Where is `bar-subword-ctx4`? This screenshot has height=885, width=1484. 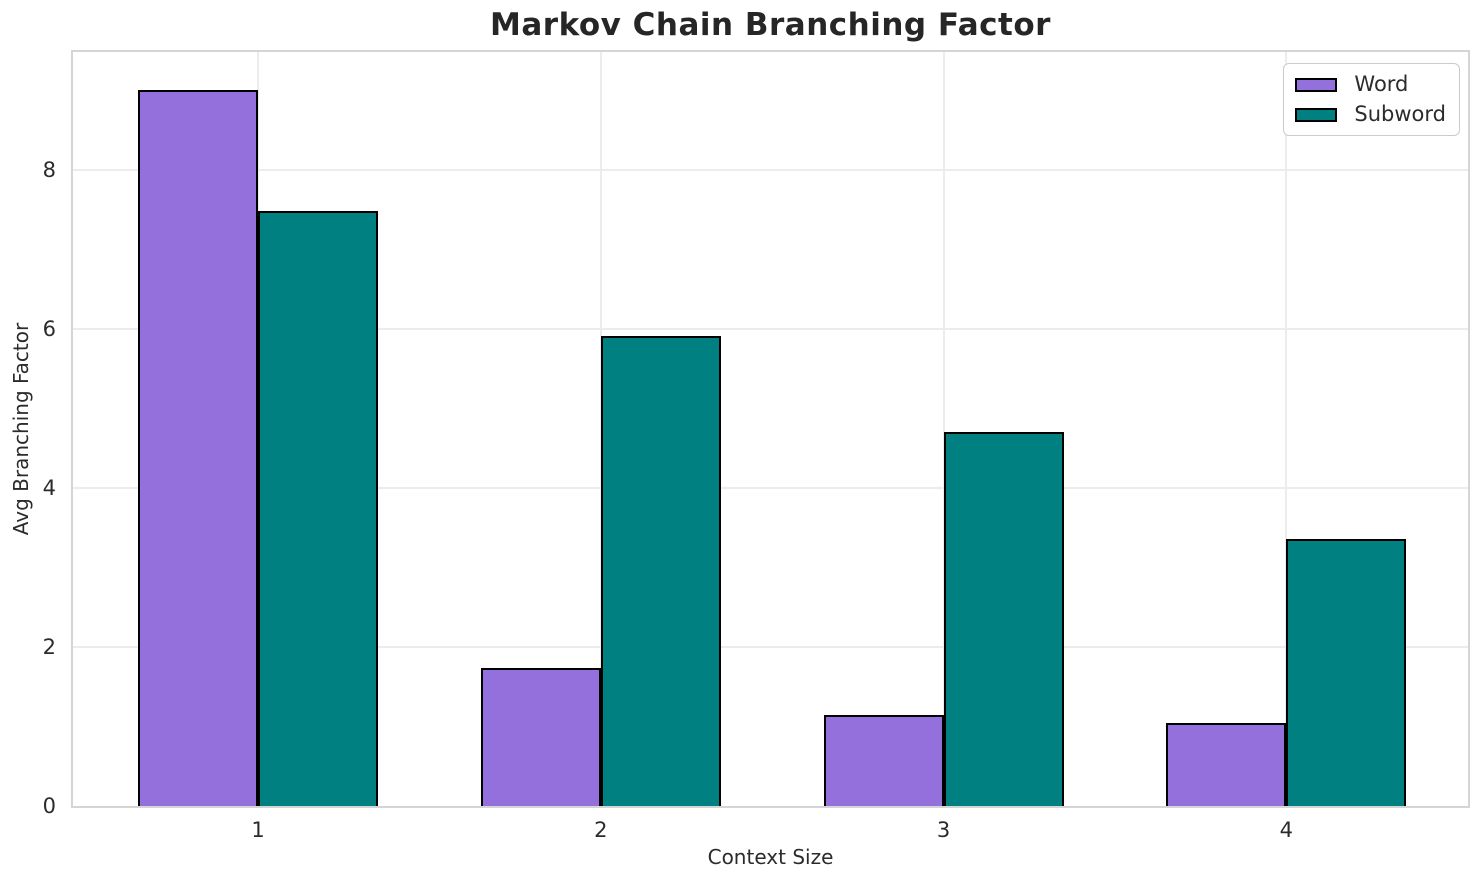
bar-subword-ctx4 is located at coordinates (1346, 672).